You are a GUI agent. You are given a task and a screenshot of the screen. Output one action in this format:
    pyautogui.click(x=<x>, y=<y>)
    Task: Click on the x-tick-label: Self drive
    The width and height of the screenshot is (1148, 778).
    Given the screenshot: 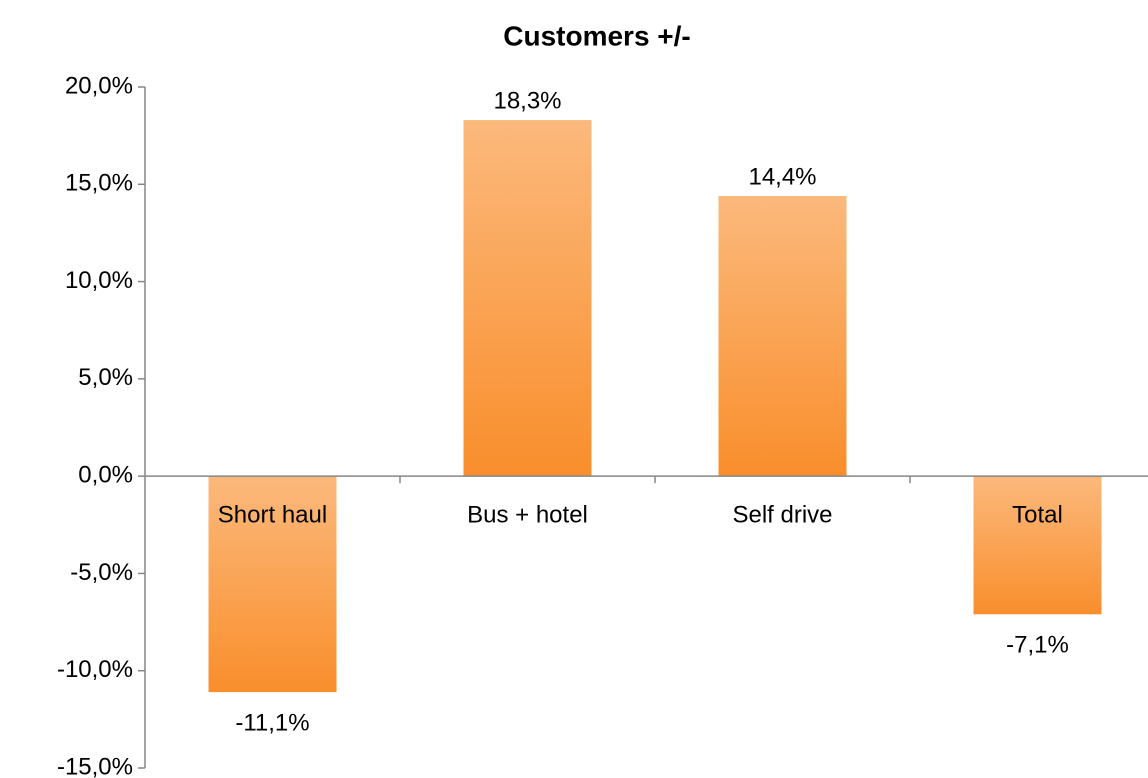 What is the action you would take?
    pyautogui.click(x=782, y=514)
    